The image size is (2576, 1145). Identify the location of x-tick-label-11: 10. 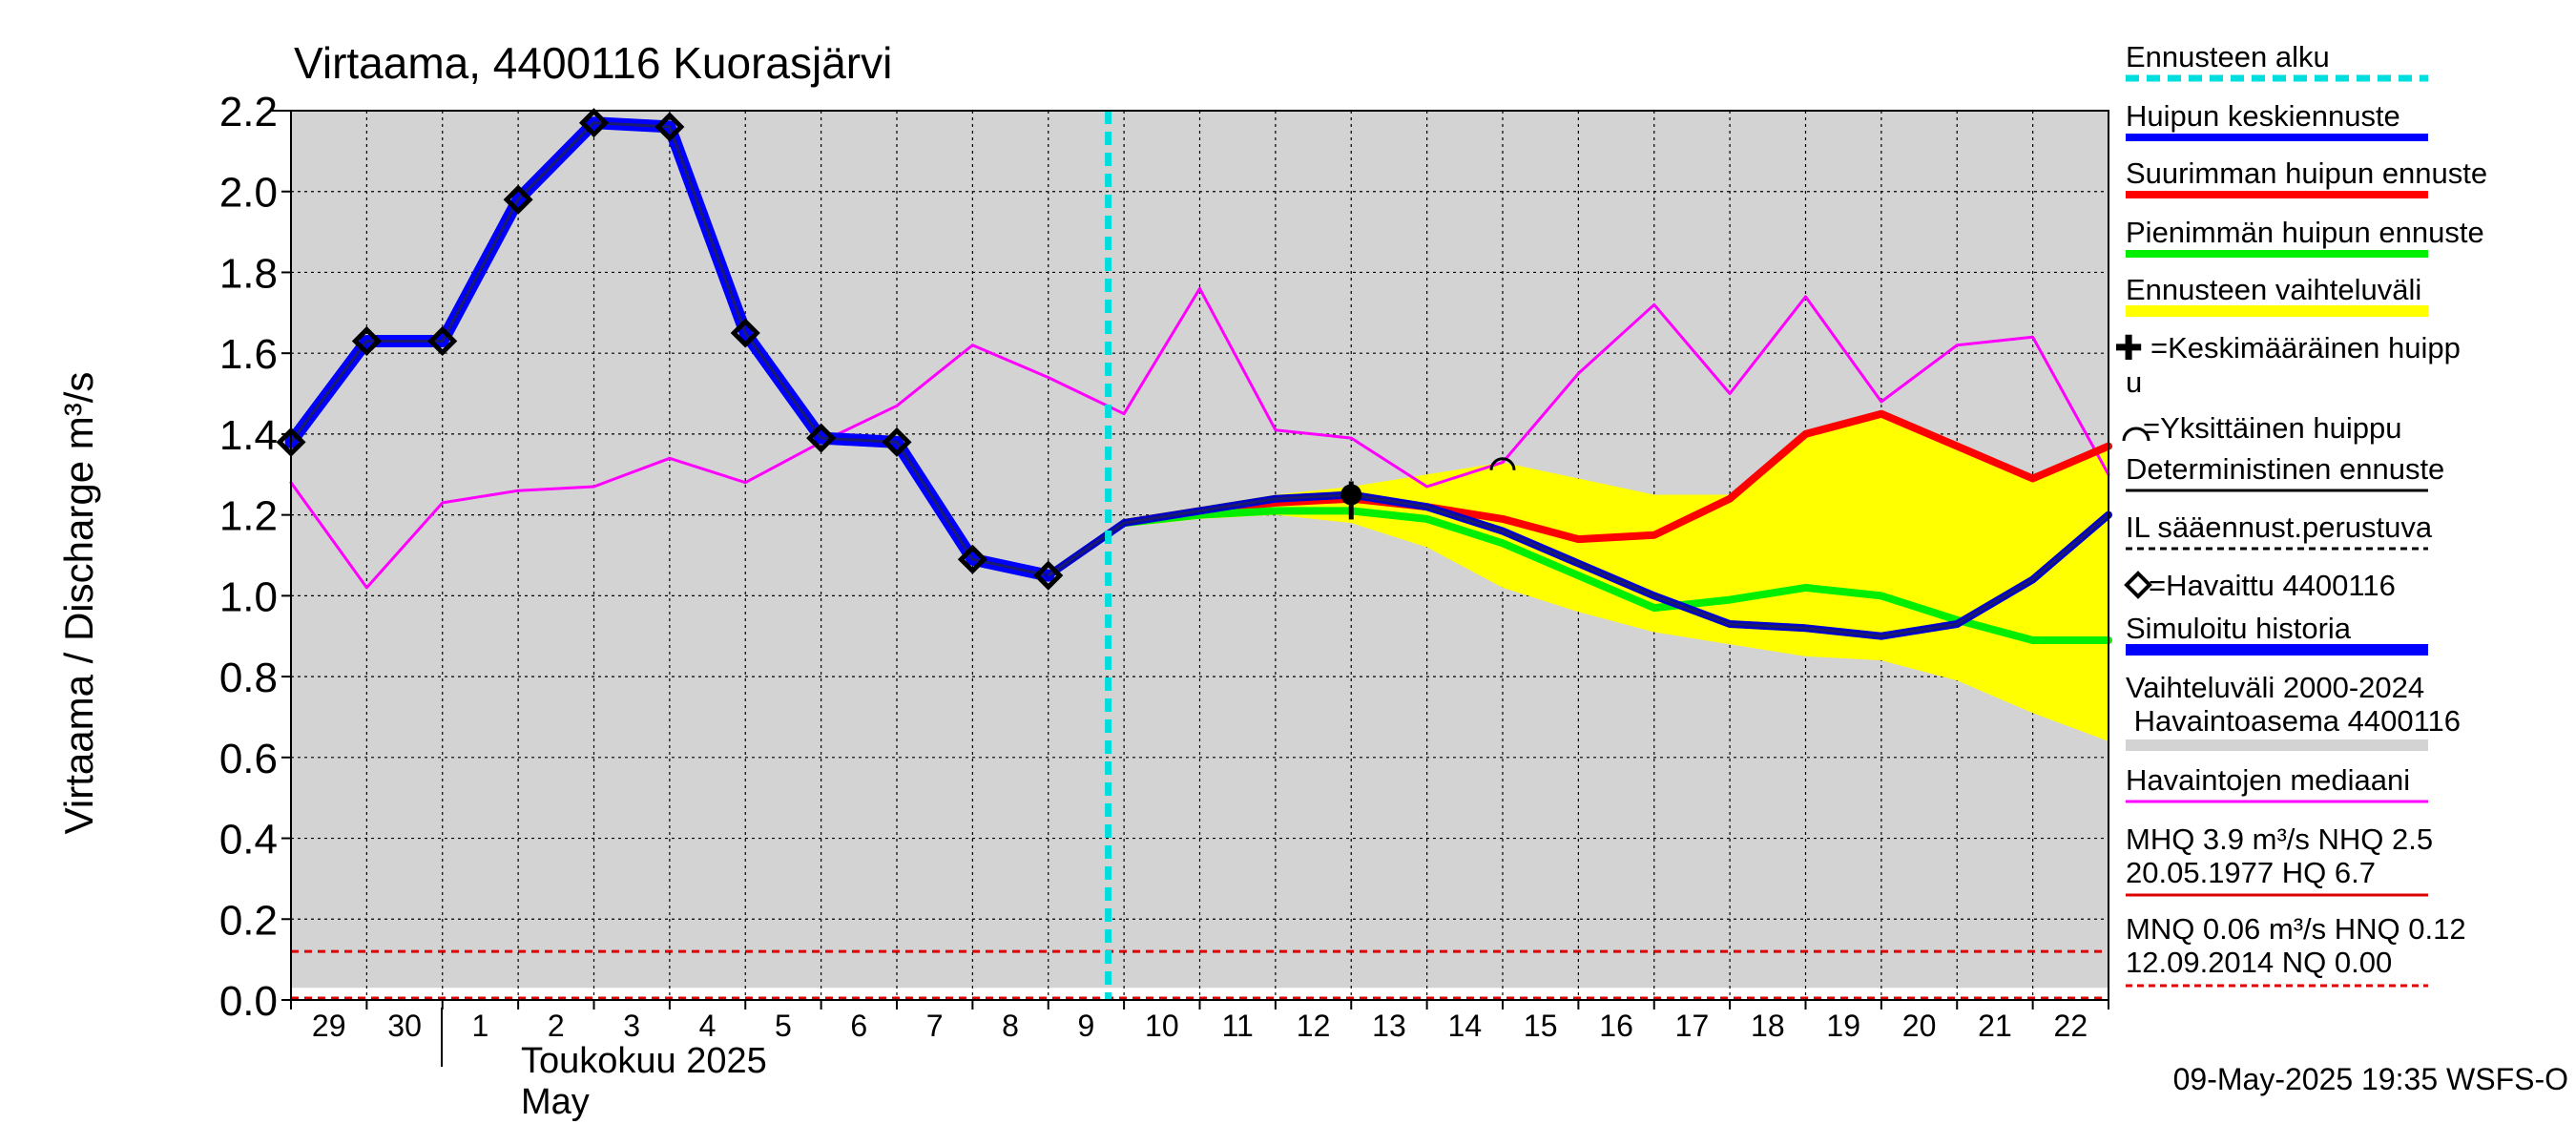
(1162, 1026).